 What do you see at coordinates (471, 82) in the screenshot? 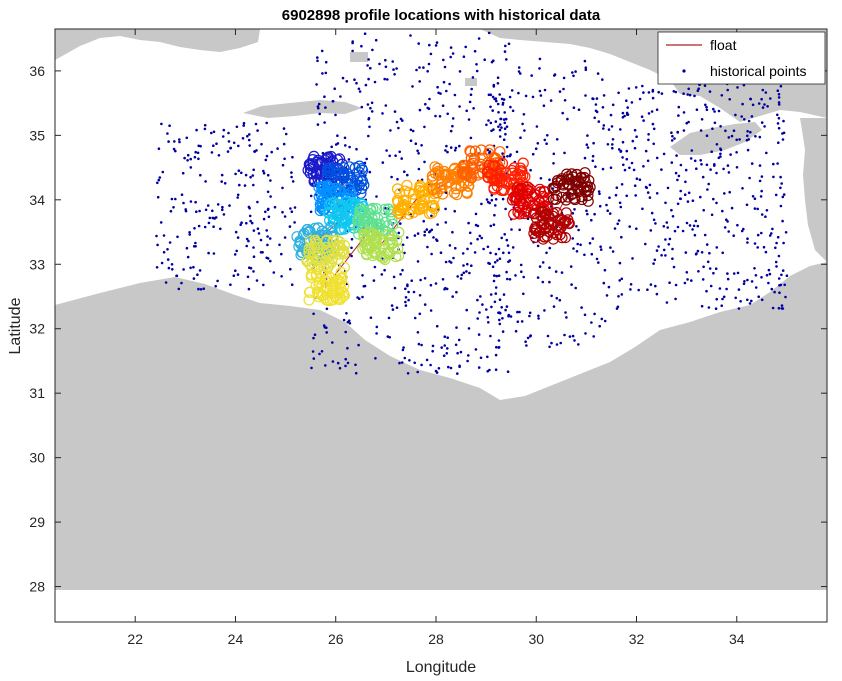
I see `land-dodecanese` at bounding box center [471, 82].